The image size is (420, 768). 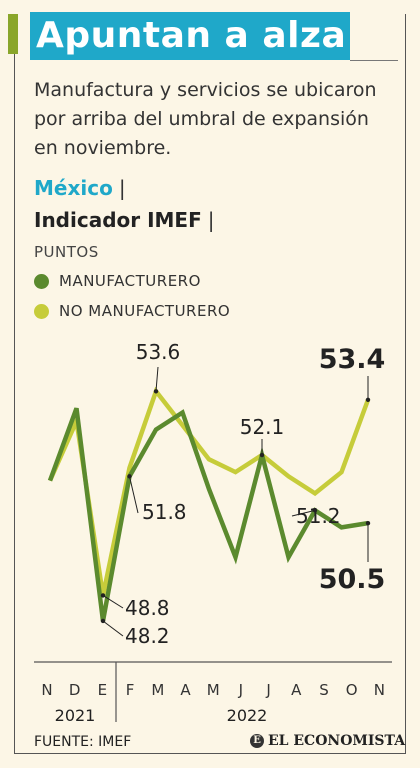 What do you see at coordinates (147, 608) in the screenshot?
I see `data-label-2: 48.8` at bounding box center [147, 608].